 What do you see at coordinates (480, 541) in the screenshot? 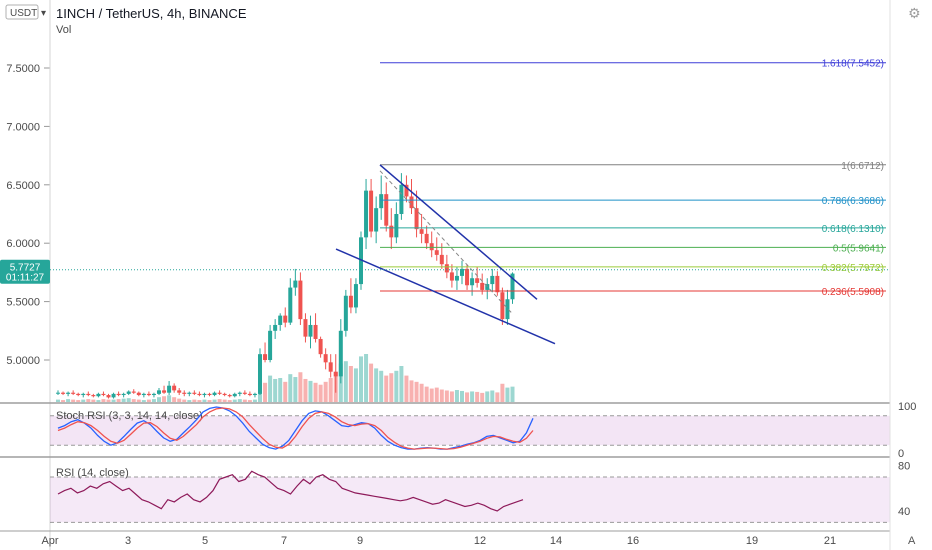
I see `time-tick-label: 12` at bounding box center [480, 541].